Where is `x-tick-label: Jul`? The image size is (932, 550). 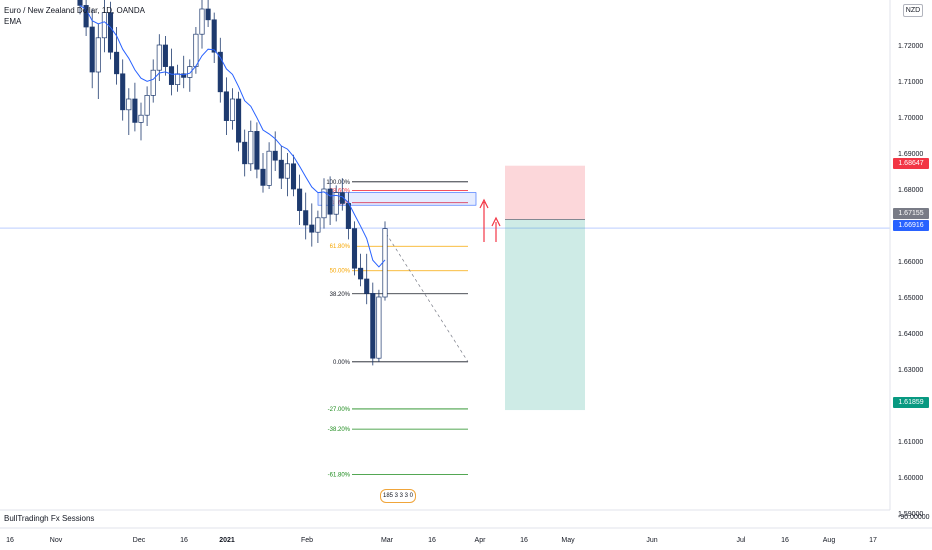
x-tick-label: Jul is located at coordinates (741, 540).